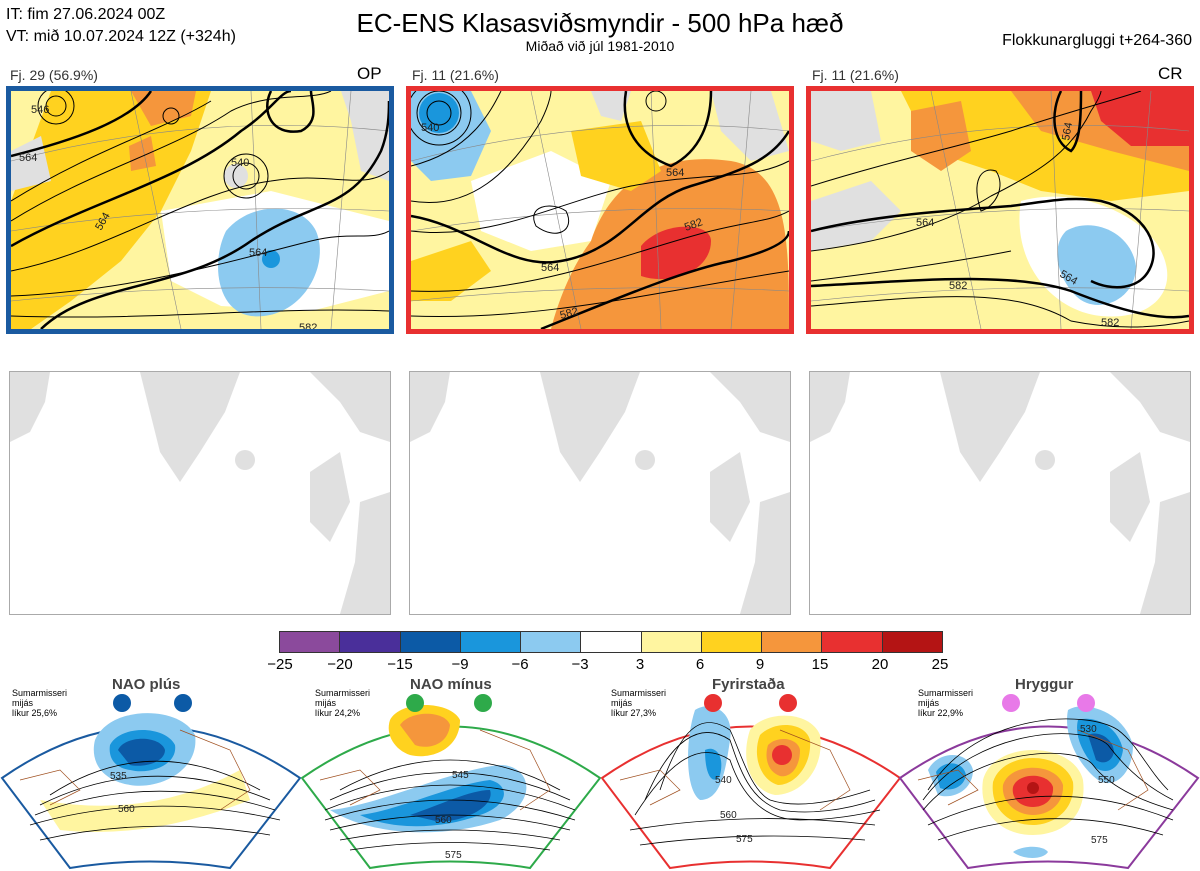 The height and width of the screenshot is (871, 1200). Describe the element at coordinates (751, 782) in the screenshot. I see `regime-map-blocking: 540 560 575` at that location.